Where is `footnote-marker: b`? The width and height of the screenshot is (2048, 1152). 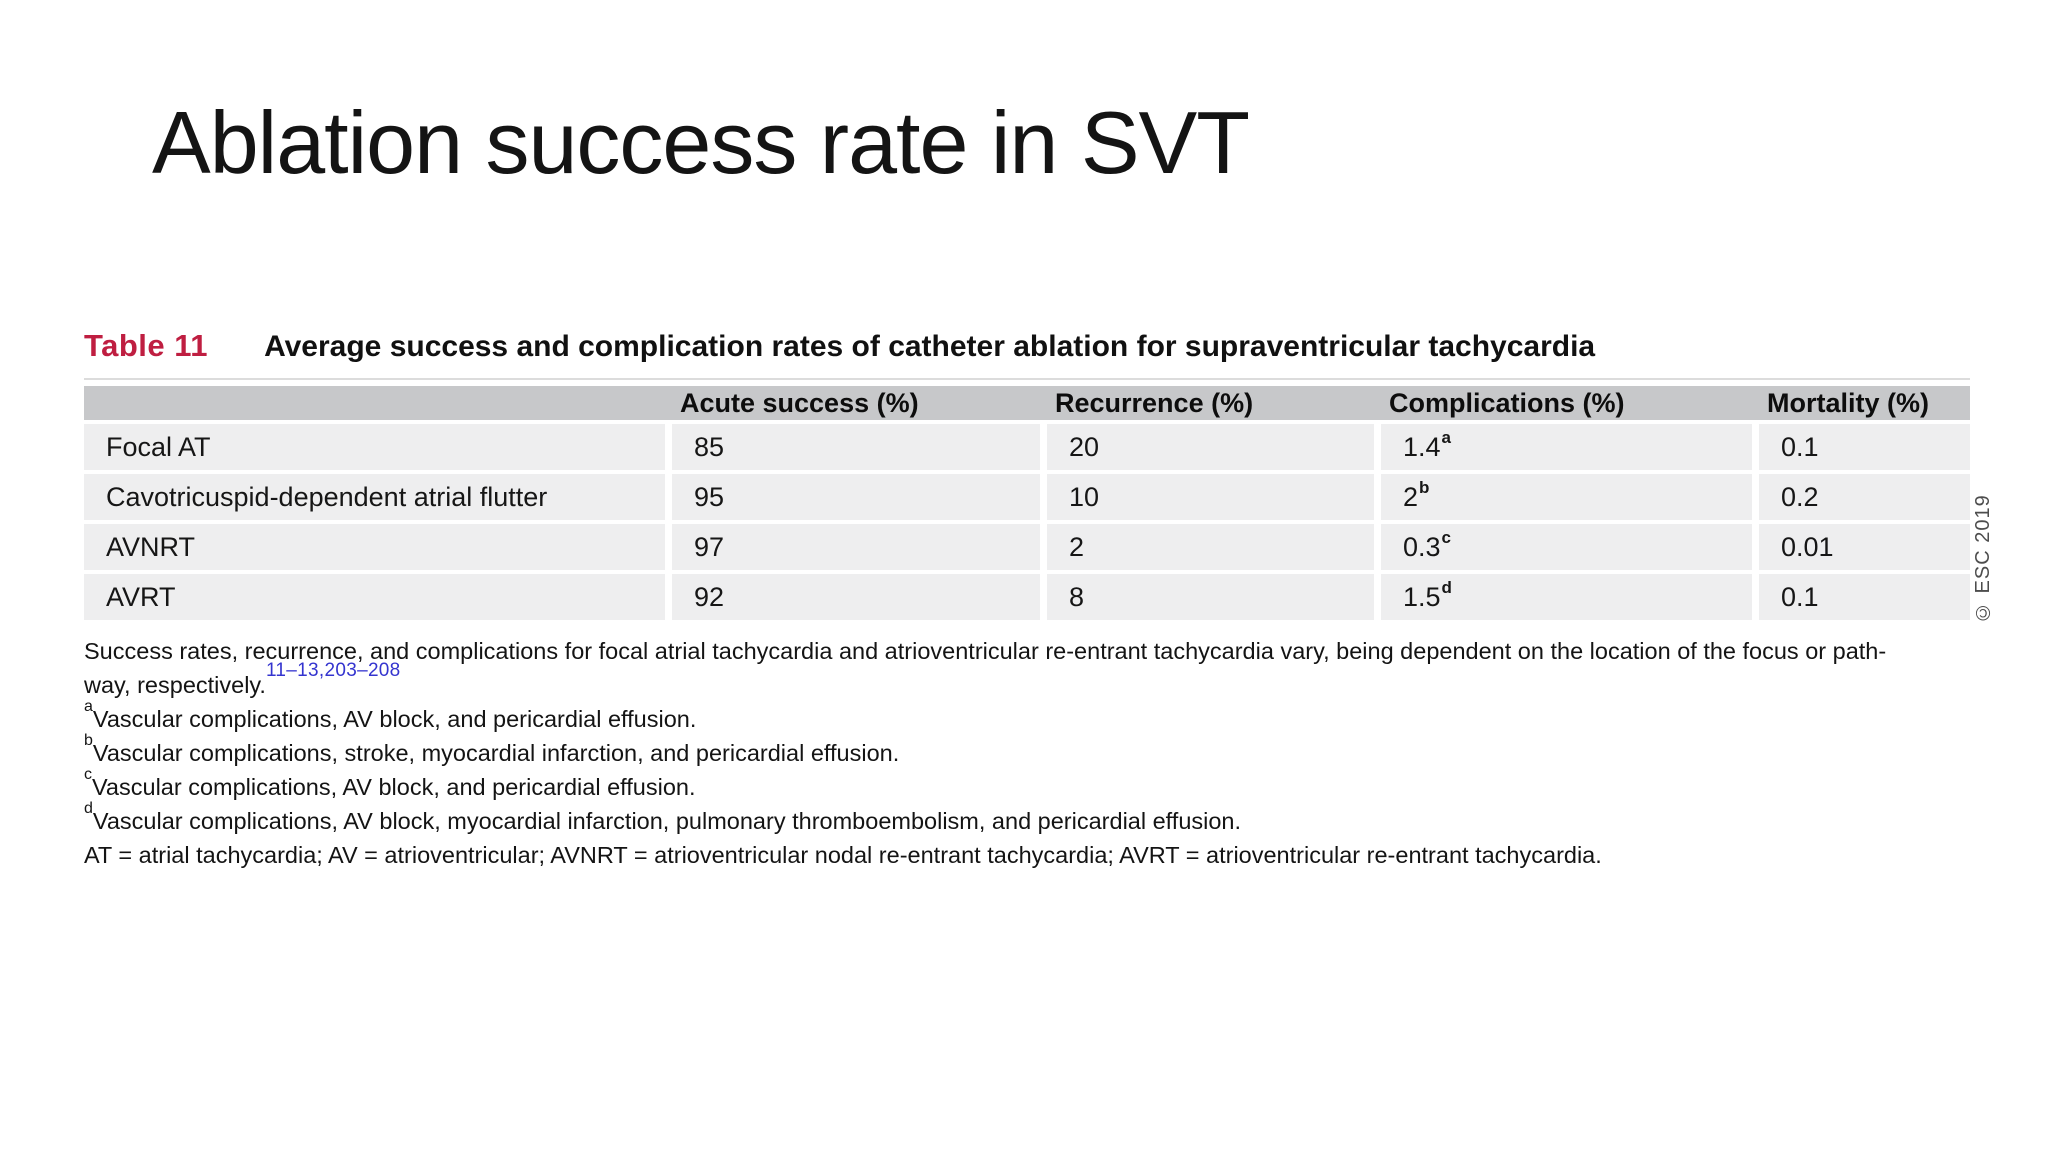 footnote-marker: b is located at coordinates (88, 741).